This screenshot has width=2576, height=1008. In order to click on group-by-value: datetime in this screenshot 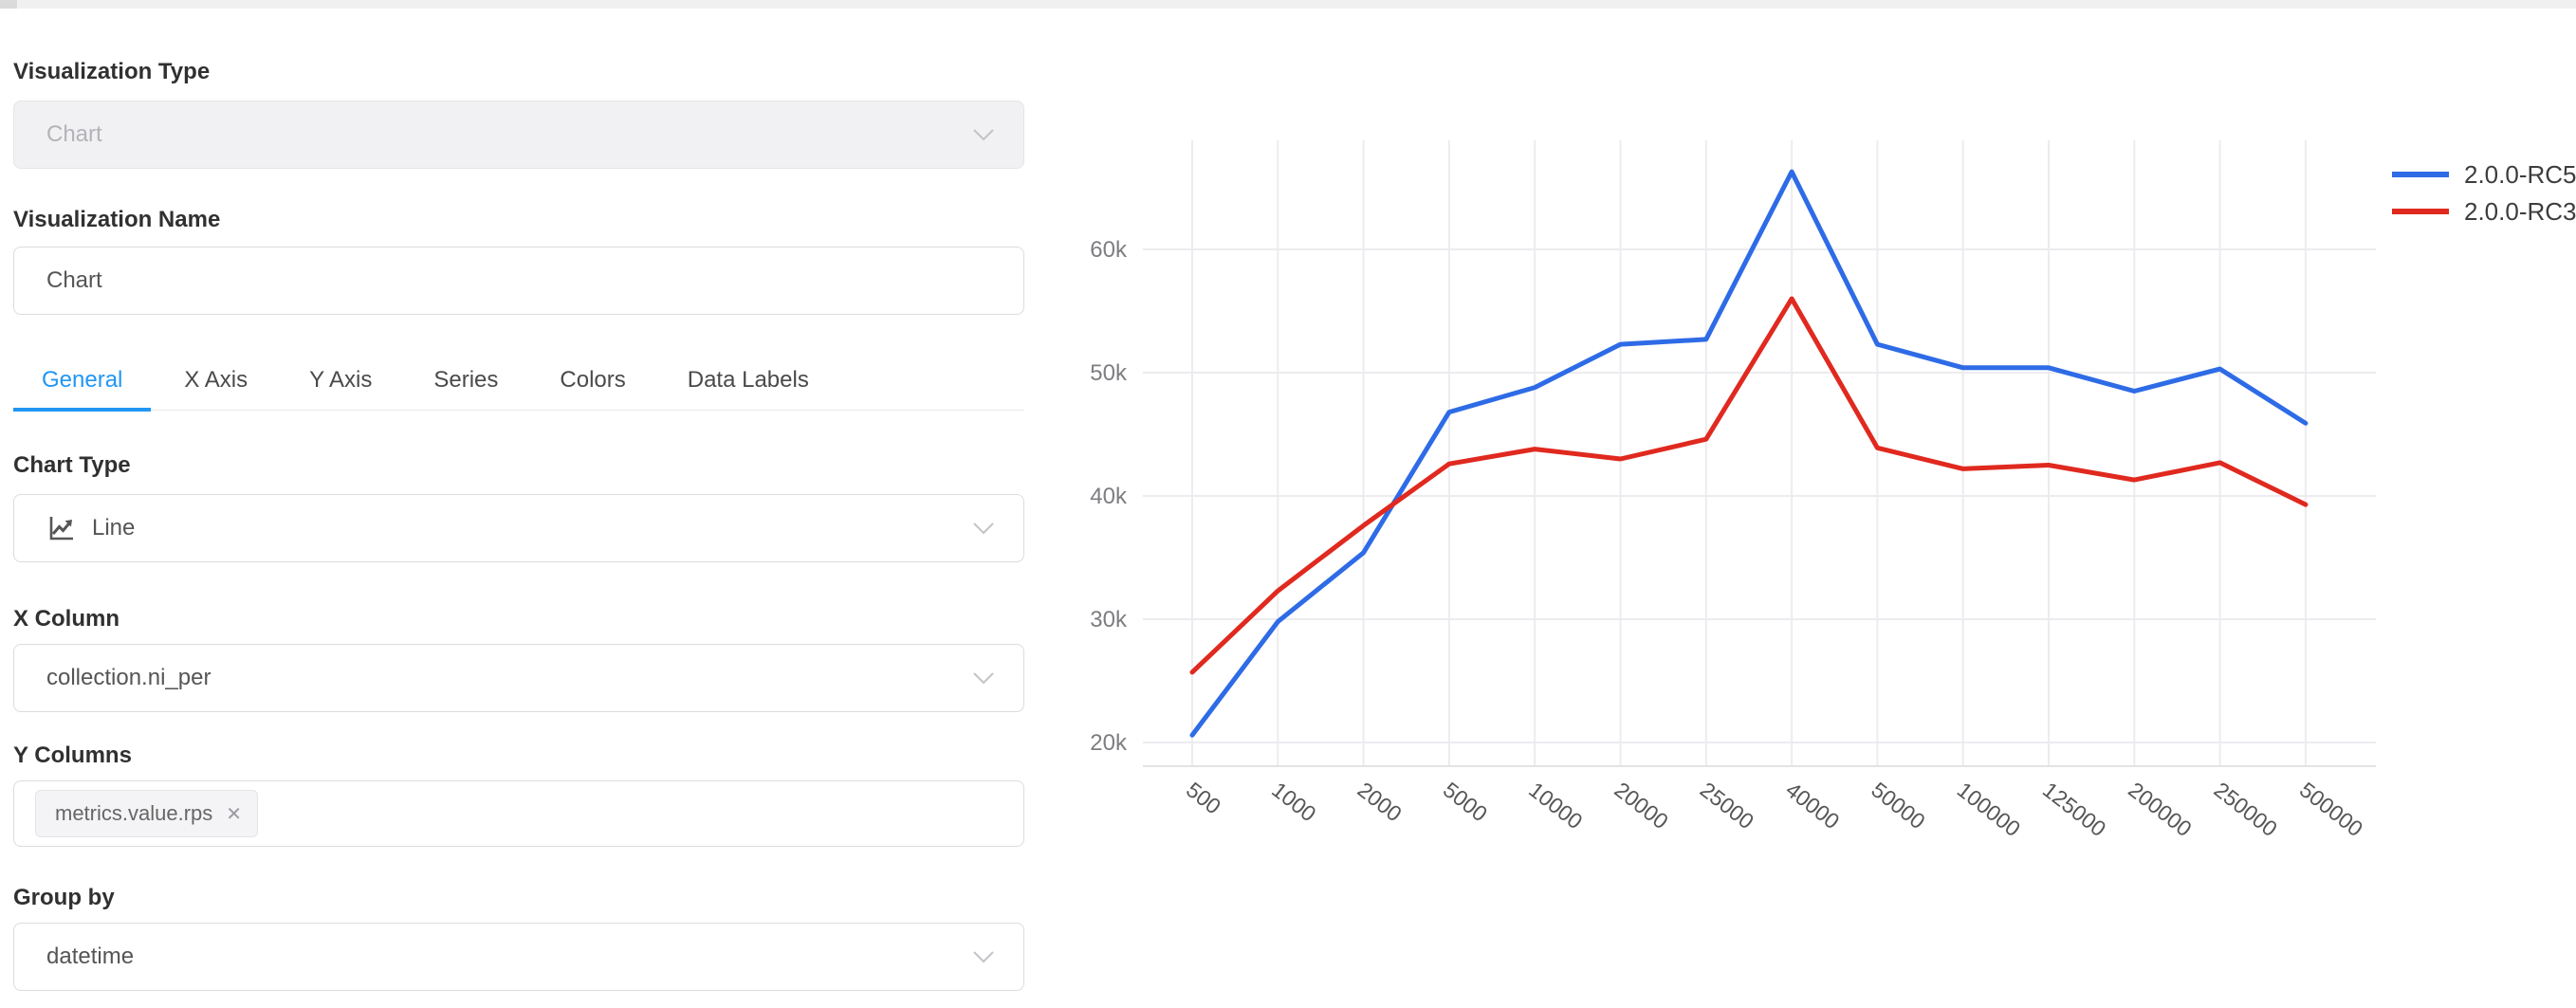, I will do `click(90, 956)`.